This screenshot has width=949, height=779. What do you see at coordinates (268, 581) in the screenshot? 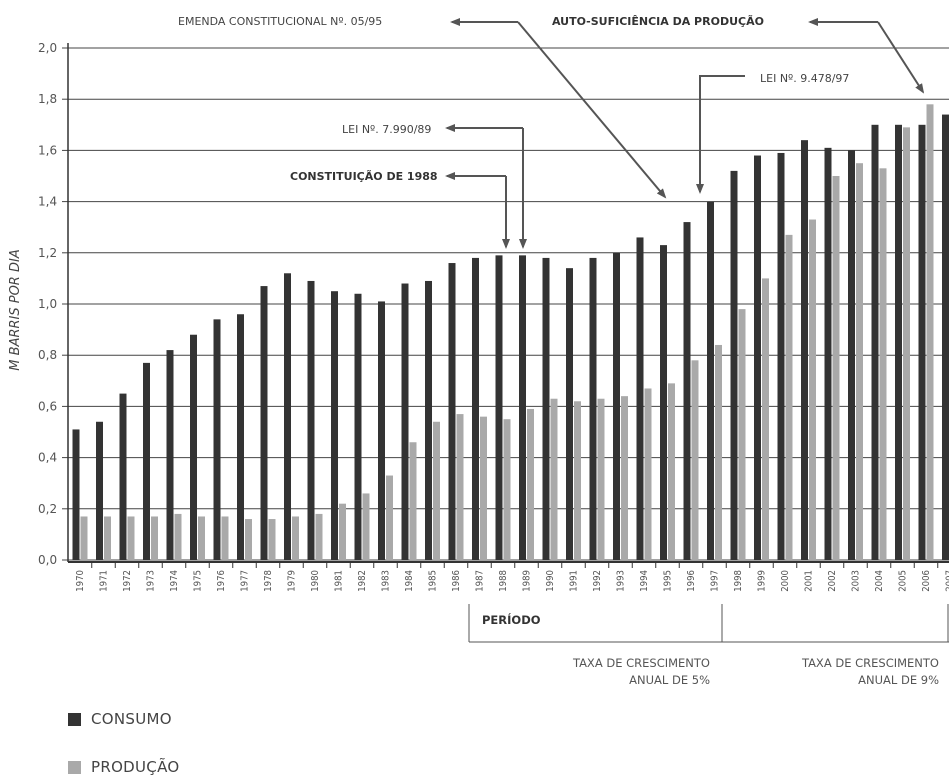
I see `x-tick-label: 1978` at bounding box center [268, 581].